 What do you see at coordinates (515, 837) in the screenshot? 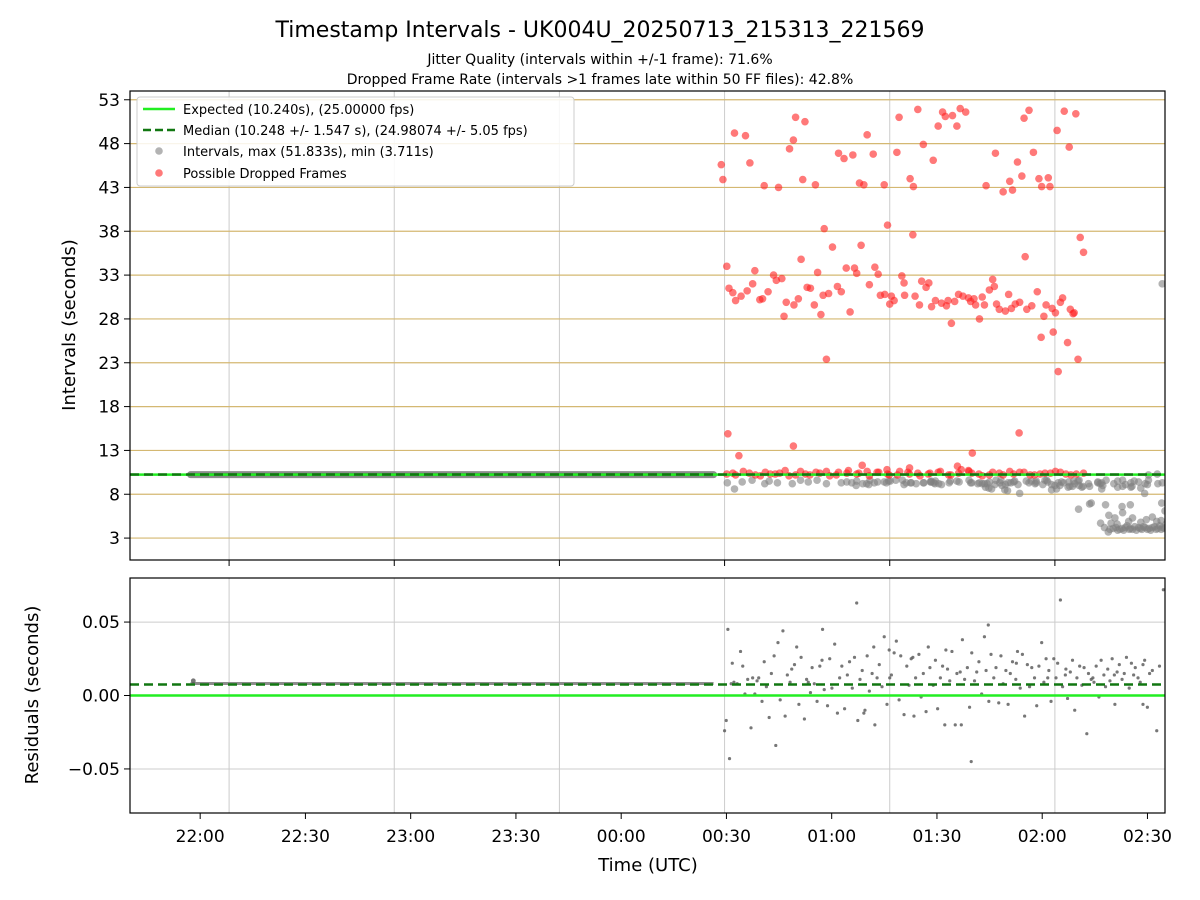
I see `time-xtick-label: 23:30` at bounding box center [515, 837].